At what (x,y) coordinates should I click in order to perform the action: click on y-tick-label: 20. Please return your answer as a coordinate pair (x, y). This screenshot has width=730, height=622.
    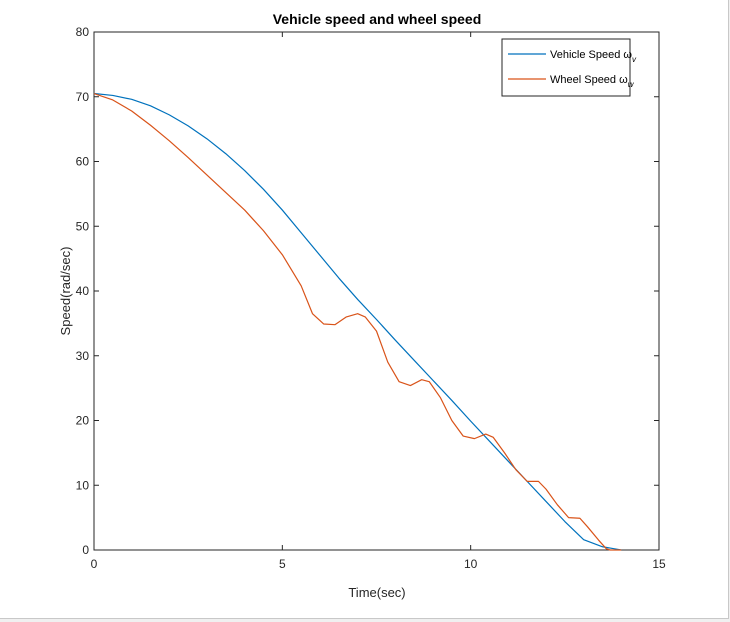
    Looking at the image, I should click on (83, 421).